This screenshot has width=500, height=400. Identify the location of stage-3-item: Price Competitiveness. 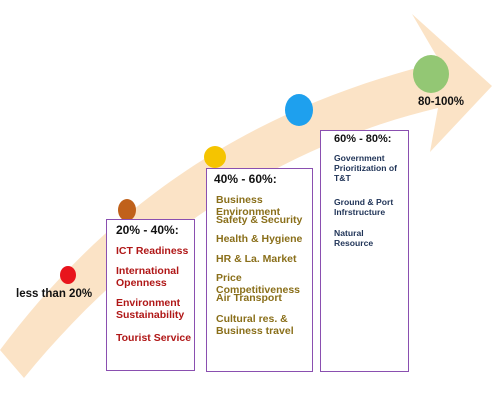
(258, 284).